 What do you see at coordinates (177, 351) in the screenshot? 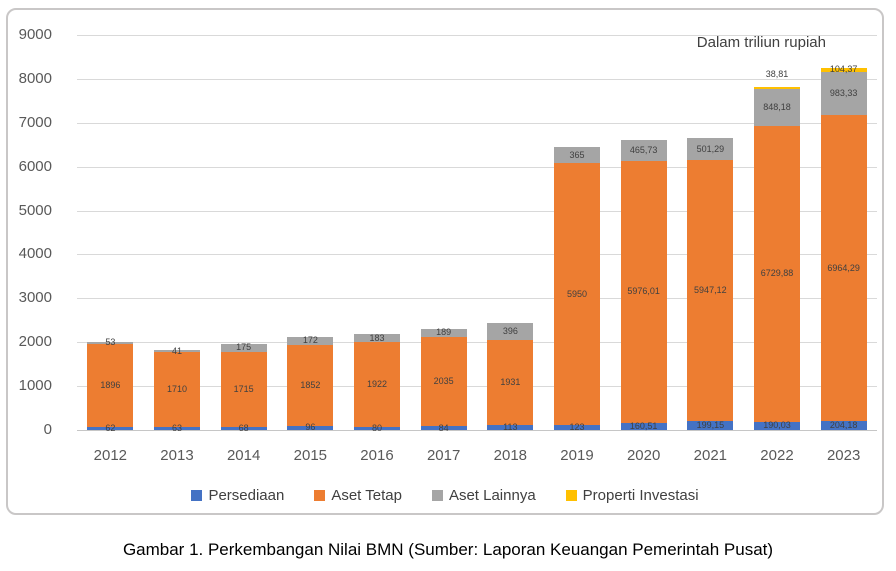
I see `segment-aset-lainnya-2013` at bounding box center [177, 351].